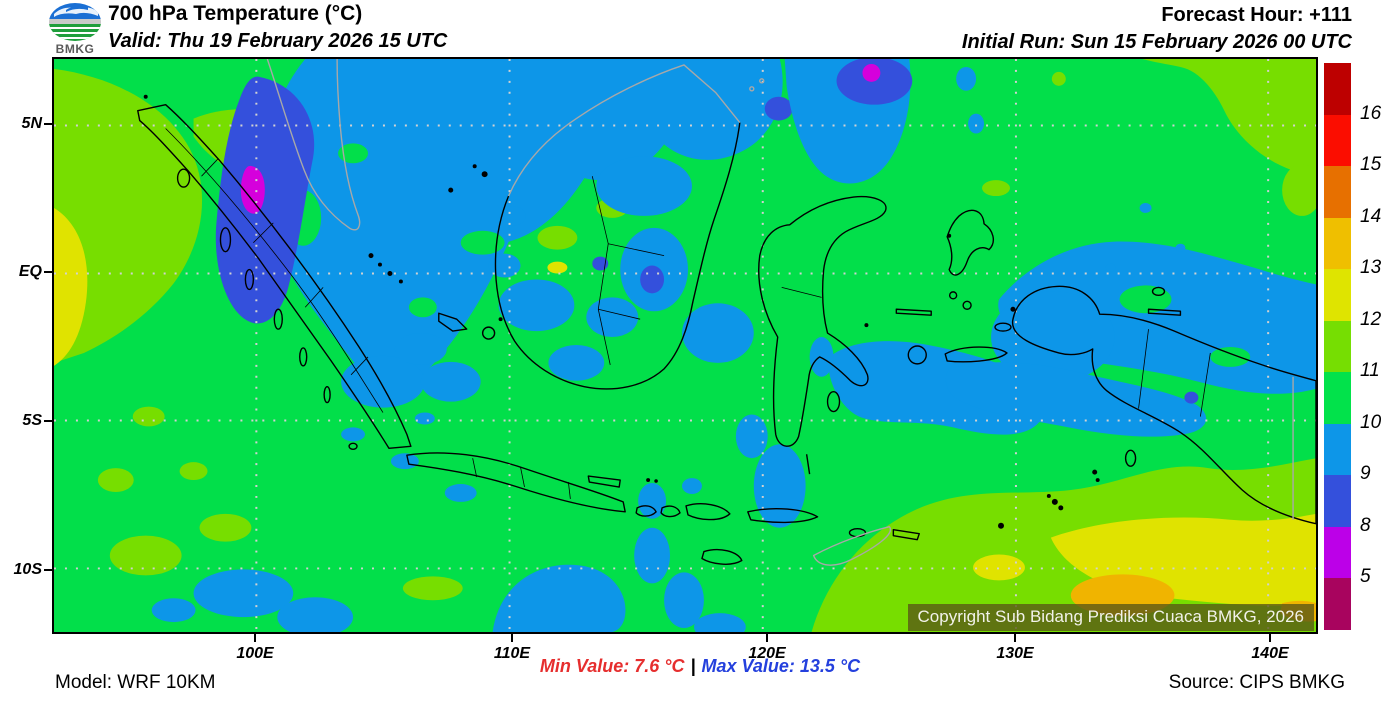 This screenshot has width=1400, height=709. Describe the element at coordinates (781, 666) in the screenshot. I see `max-value: Max Value: 13.5 °C` at that location.